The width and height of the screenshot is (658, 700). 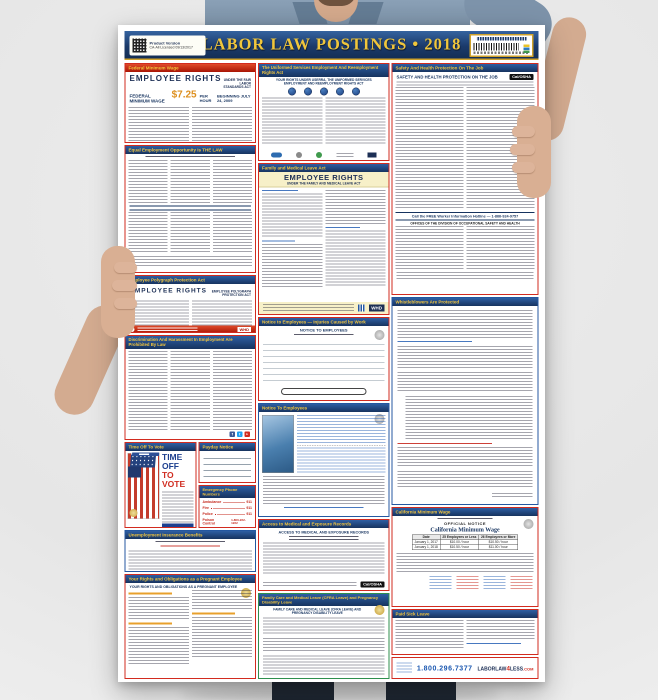 What do you see at coordinates (238, 522) in the screenshot?
I see `emergency-number: 1-800-222-1222` at bounding box center [238, 522].